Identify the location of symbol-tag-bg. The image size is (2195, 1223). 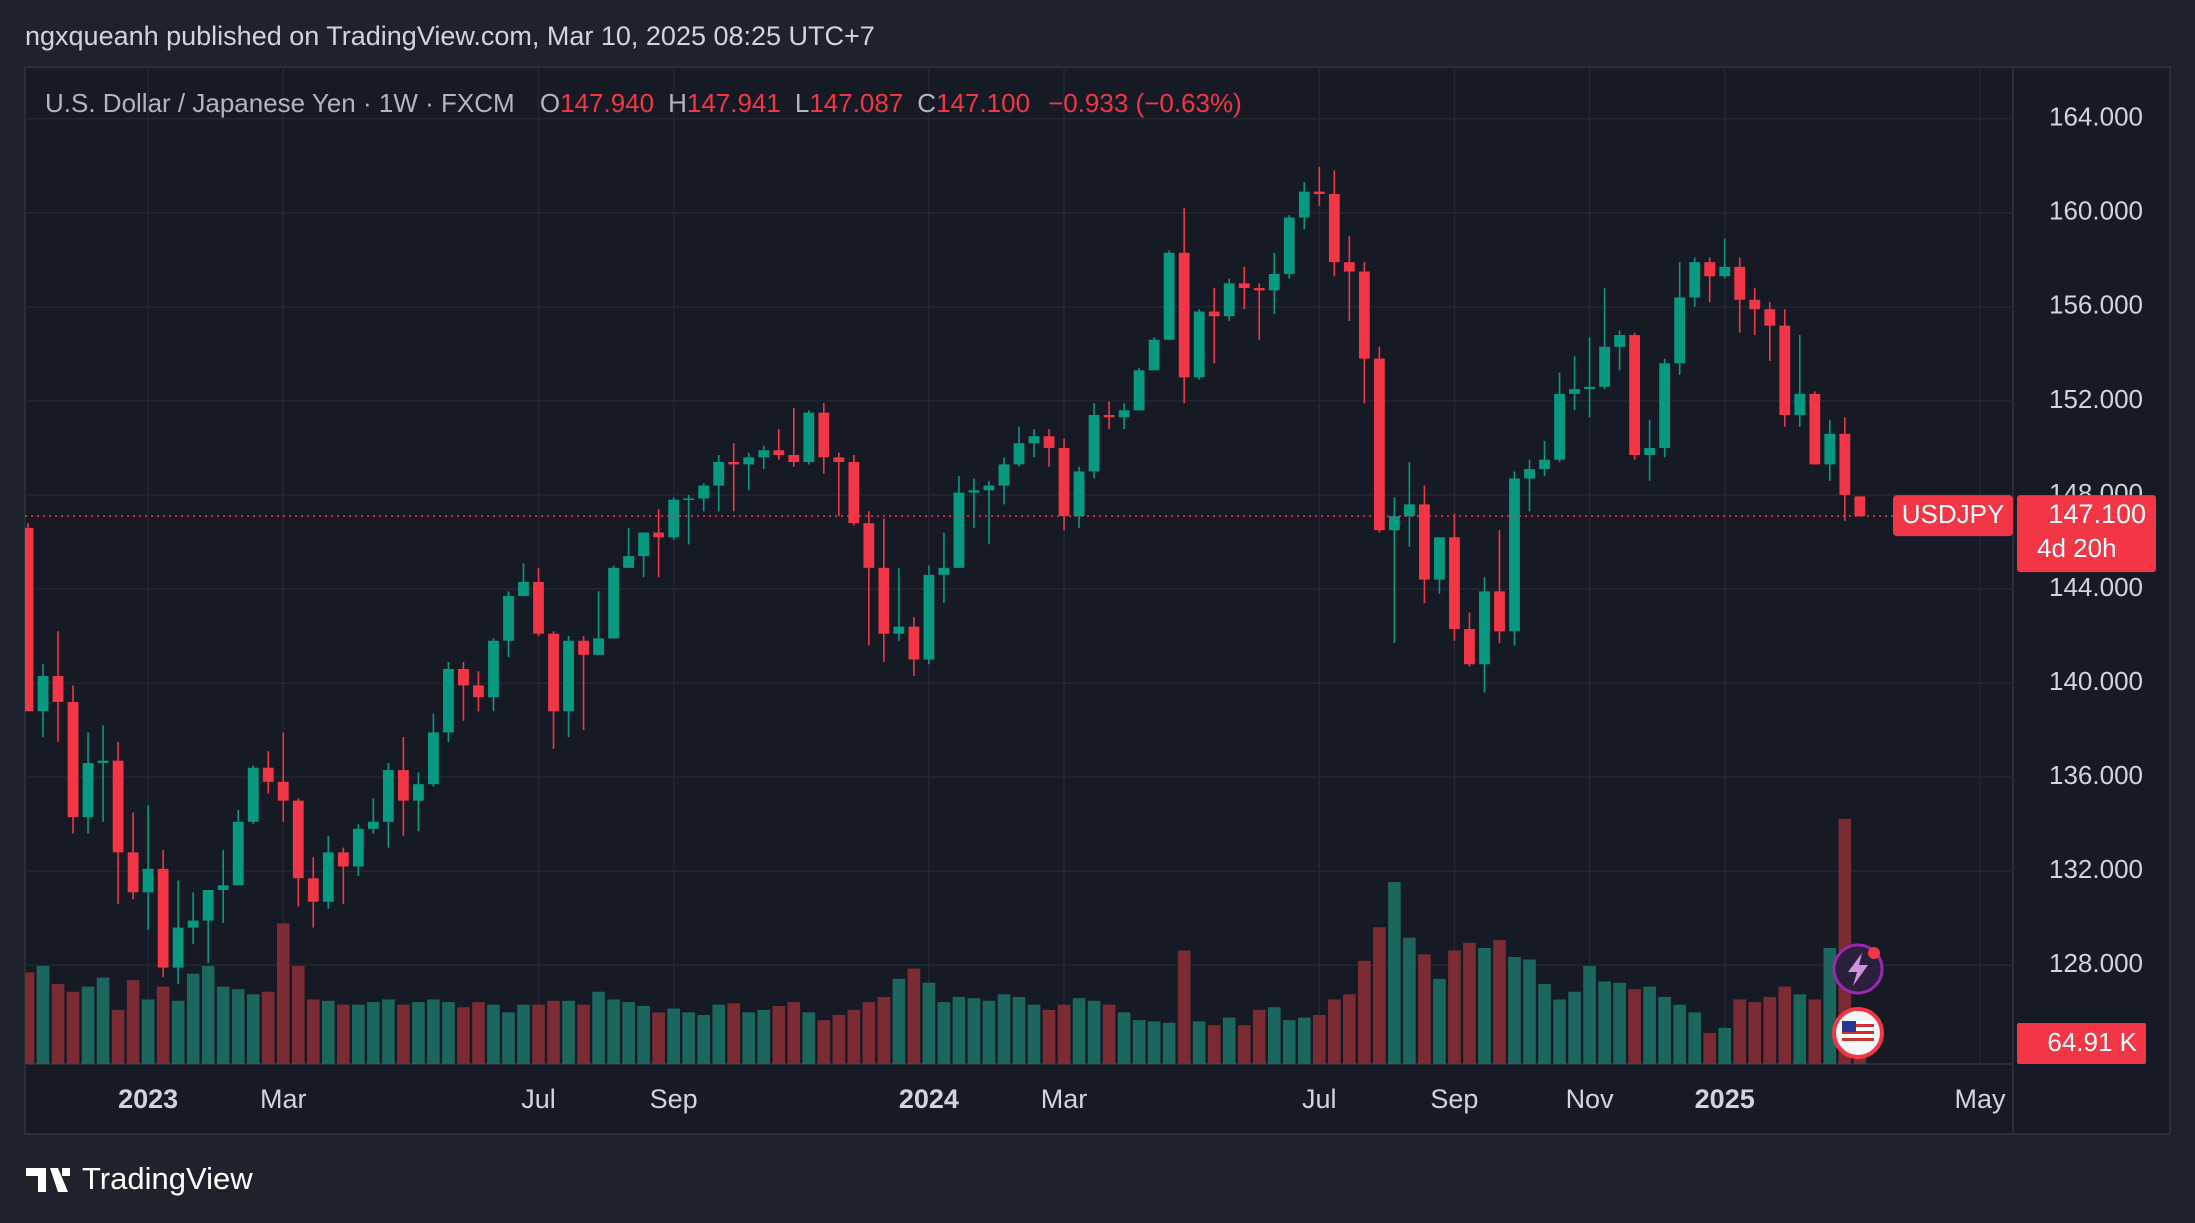
(1953, 516).